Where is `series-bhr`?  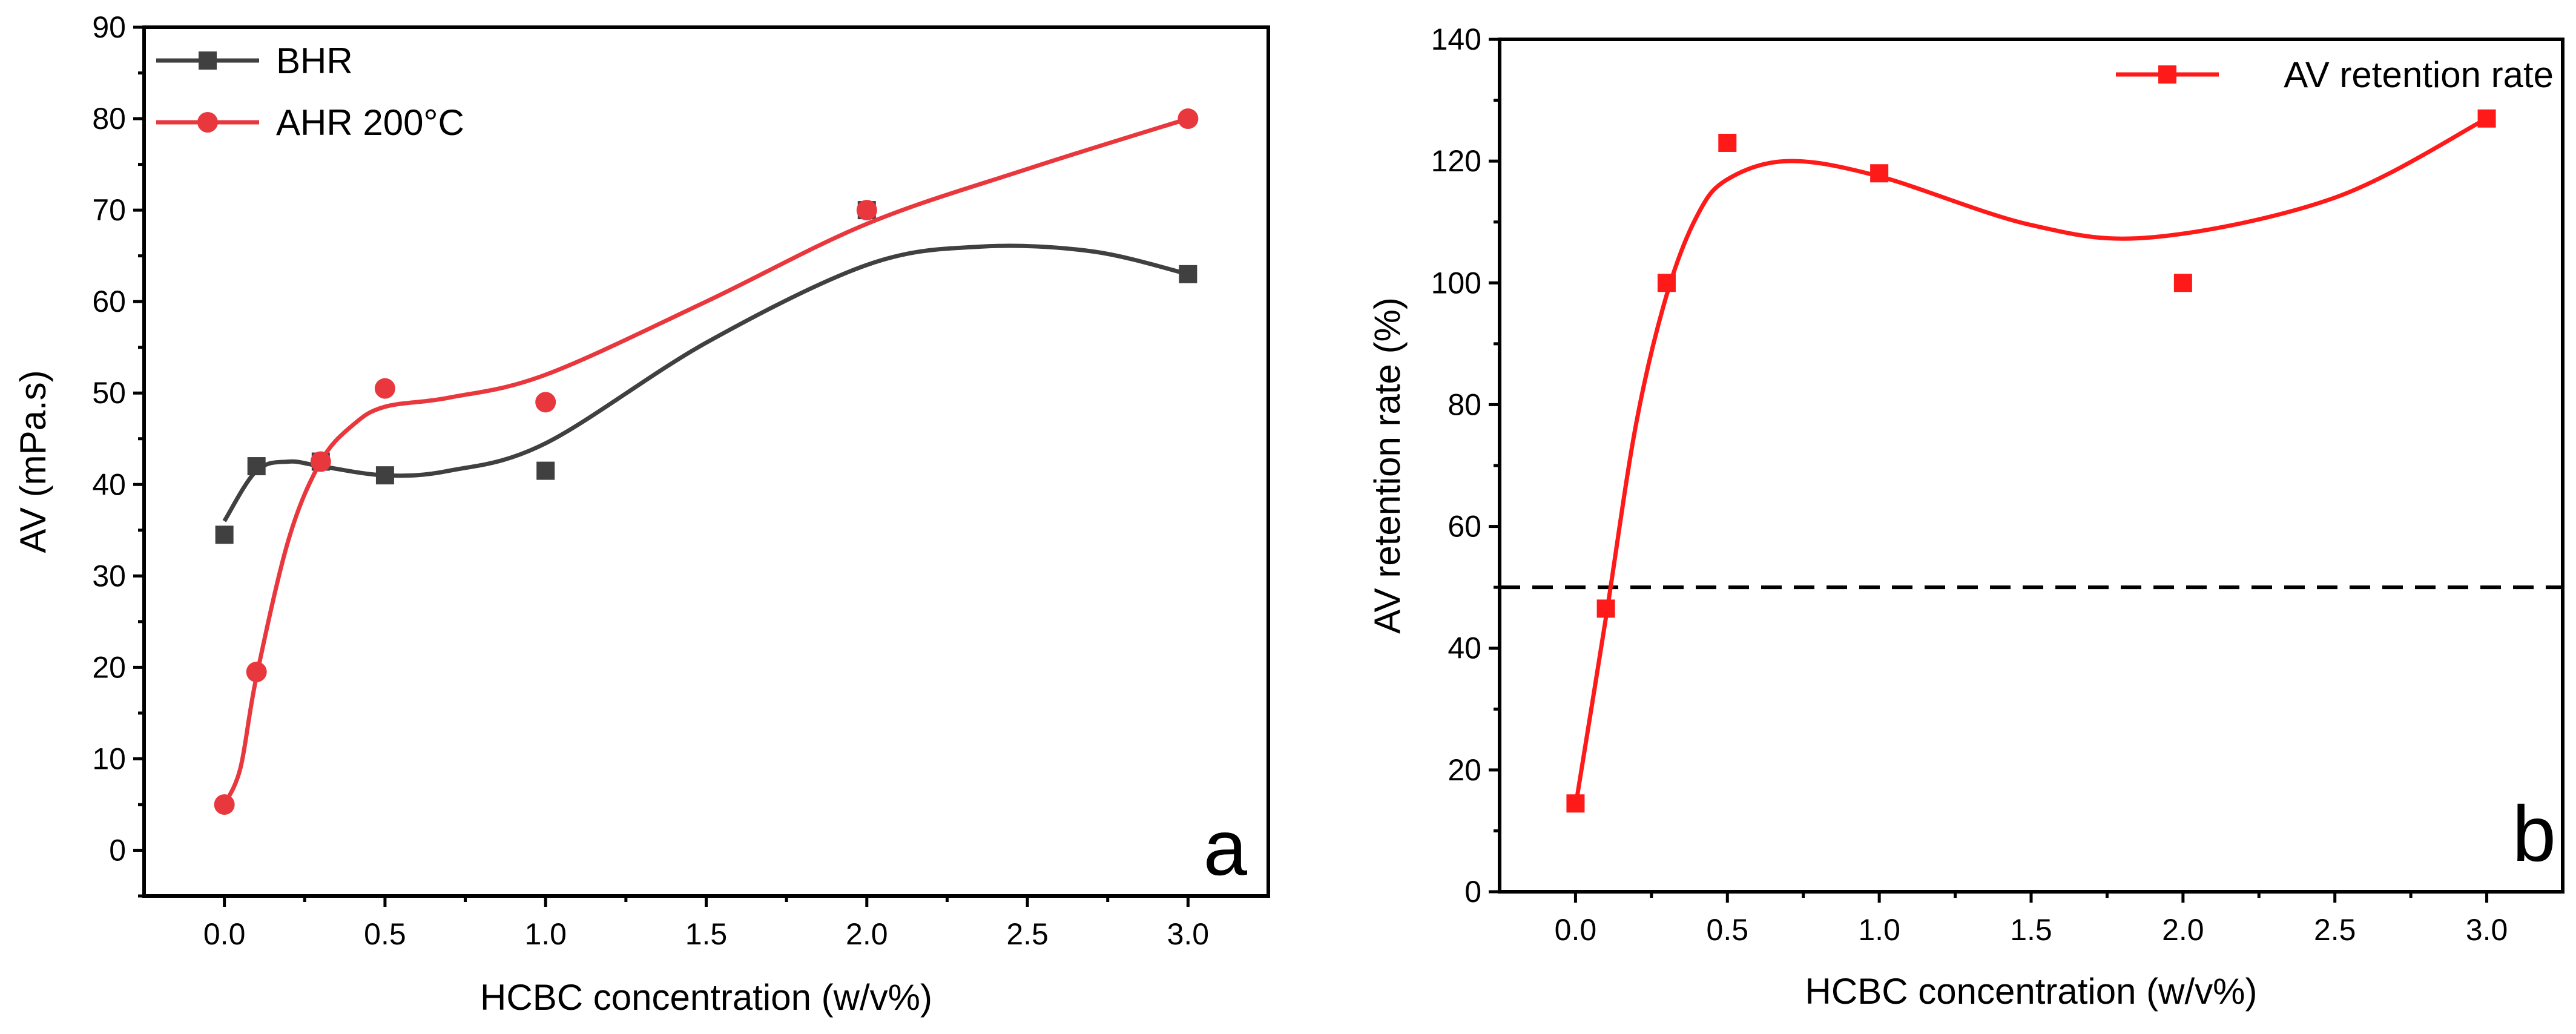
series-bhr is located at coordinates (706, 372).